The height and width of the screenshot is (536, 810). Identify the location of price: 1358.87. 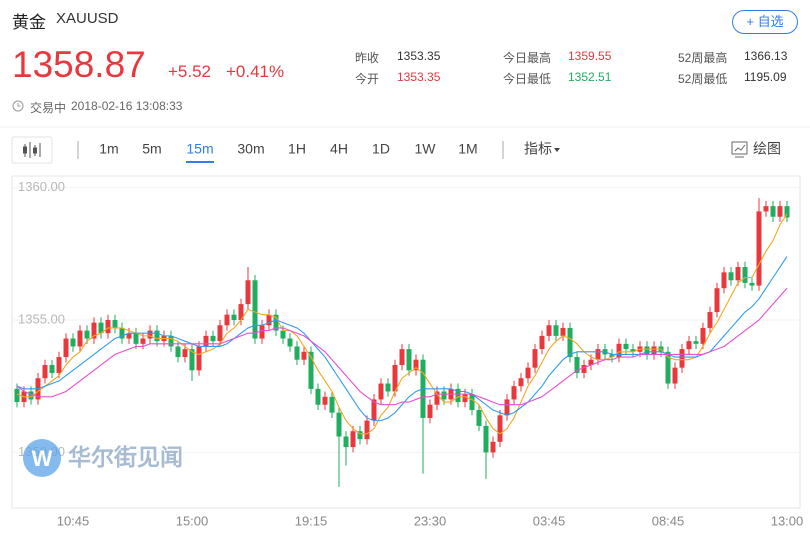
(79, 64).